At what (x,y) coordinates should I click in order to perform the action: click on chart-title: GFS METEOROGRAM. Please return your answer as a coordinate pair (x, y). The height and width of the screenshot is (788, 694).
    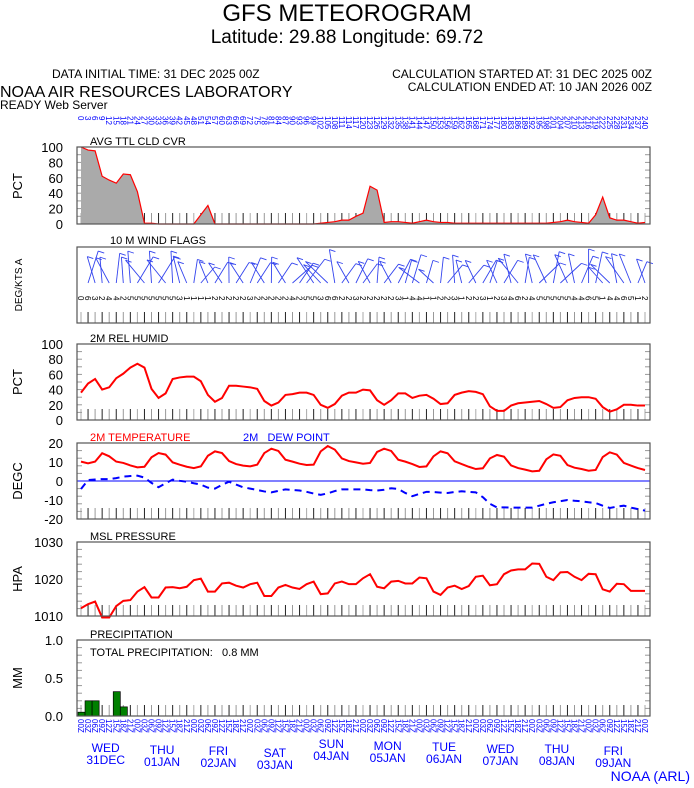
    Looking at the image, I should click on (346, 13).